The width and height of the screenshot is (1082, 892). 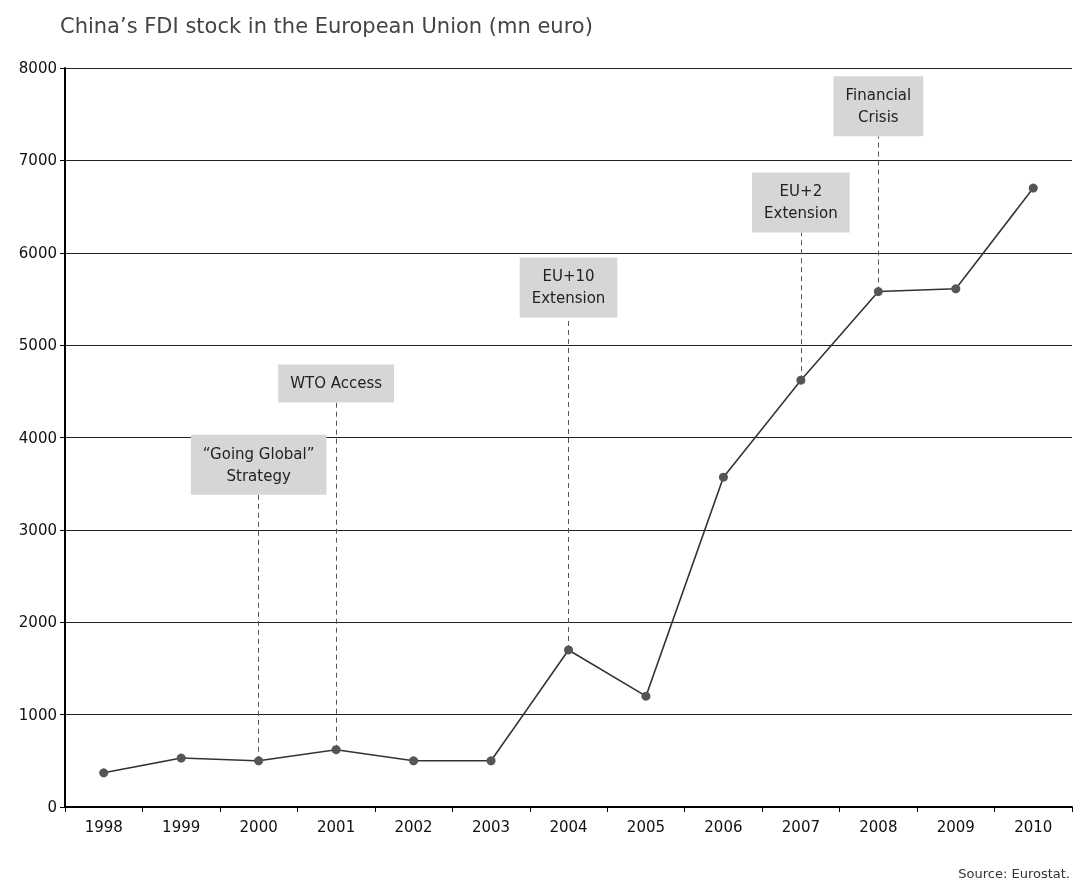 What do you see at coordinates (336, 826) in the screenshot?
I see `x-tick-label: 2001` at bounding box center [336, 826].